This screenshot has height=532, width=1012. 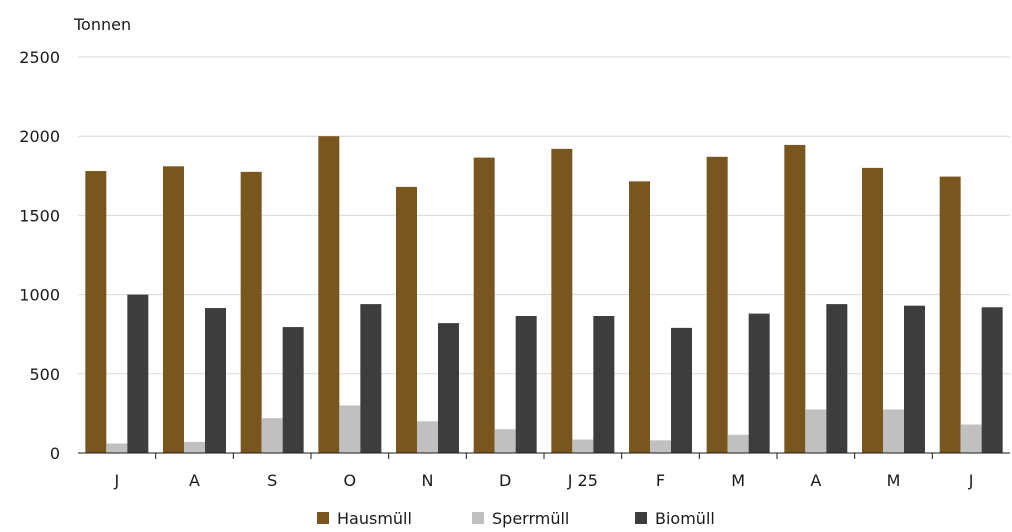 I want to click on y-tick-label: 1500, so click(x=39, y=215).